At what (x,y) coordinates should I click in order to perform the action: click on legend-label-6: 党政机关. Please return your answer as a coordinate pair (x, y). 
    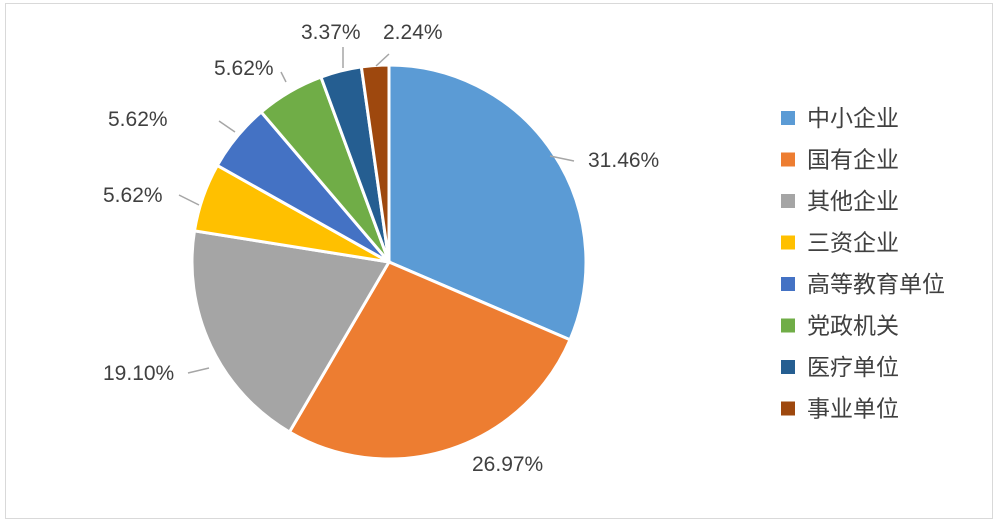
    Looking at the image, I should click on (853, 327).